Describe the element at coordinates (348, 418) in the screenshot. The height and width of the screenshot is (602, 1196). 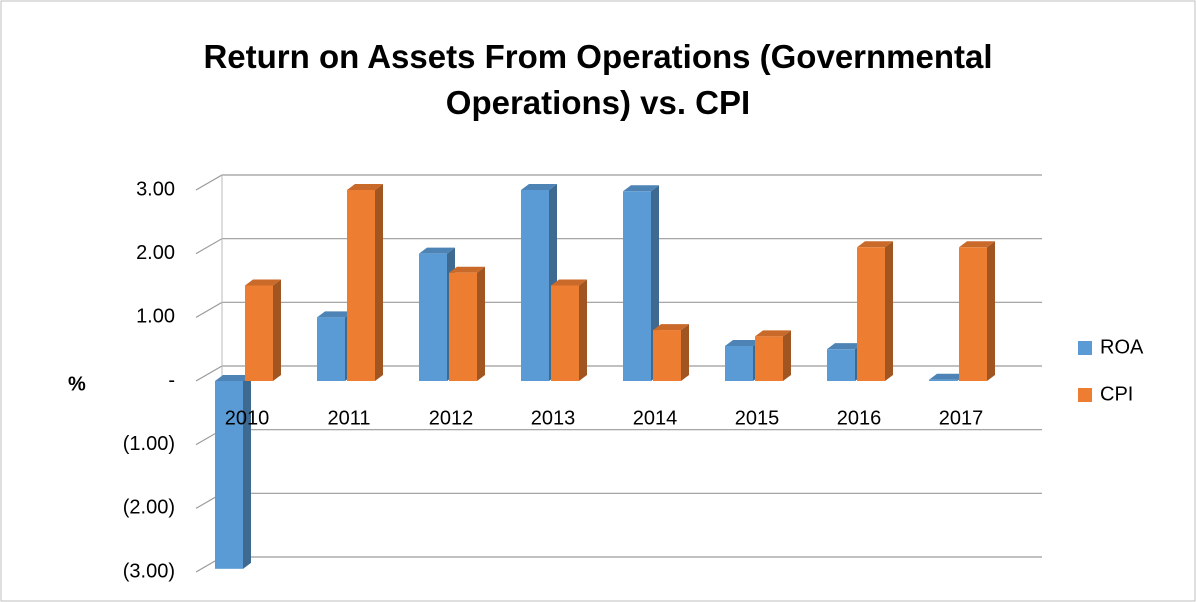
I see `x-tick-label: 2011` at that location.